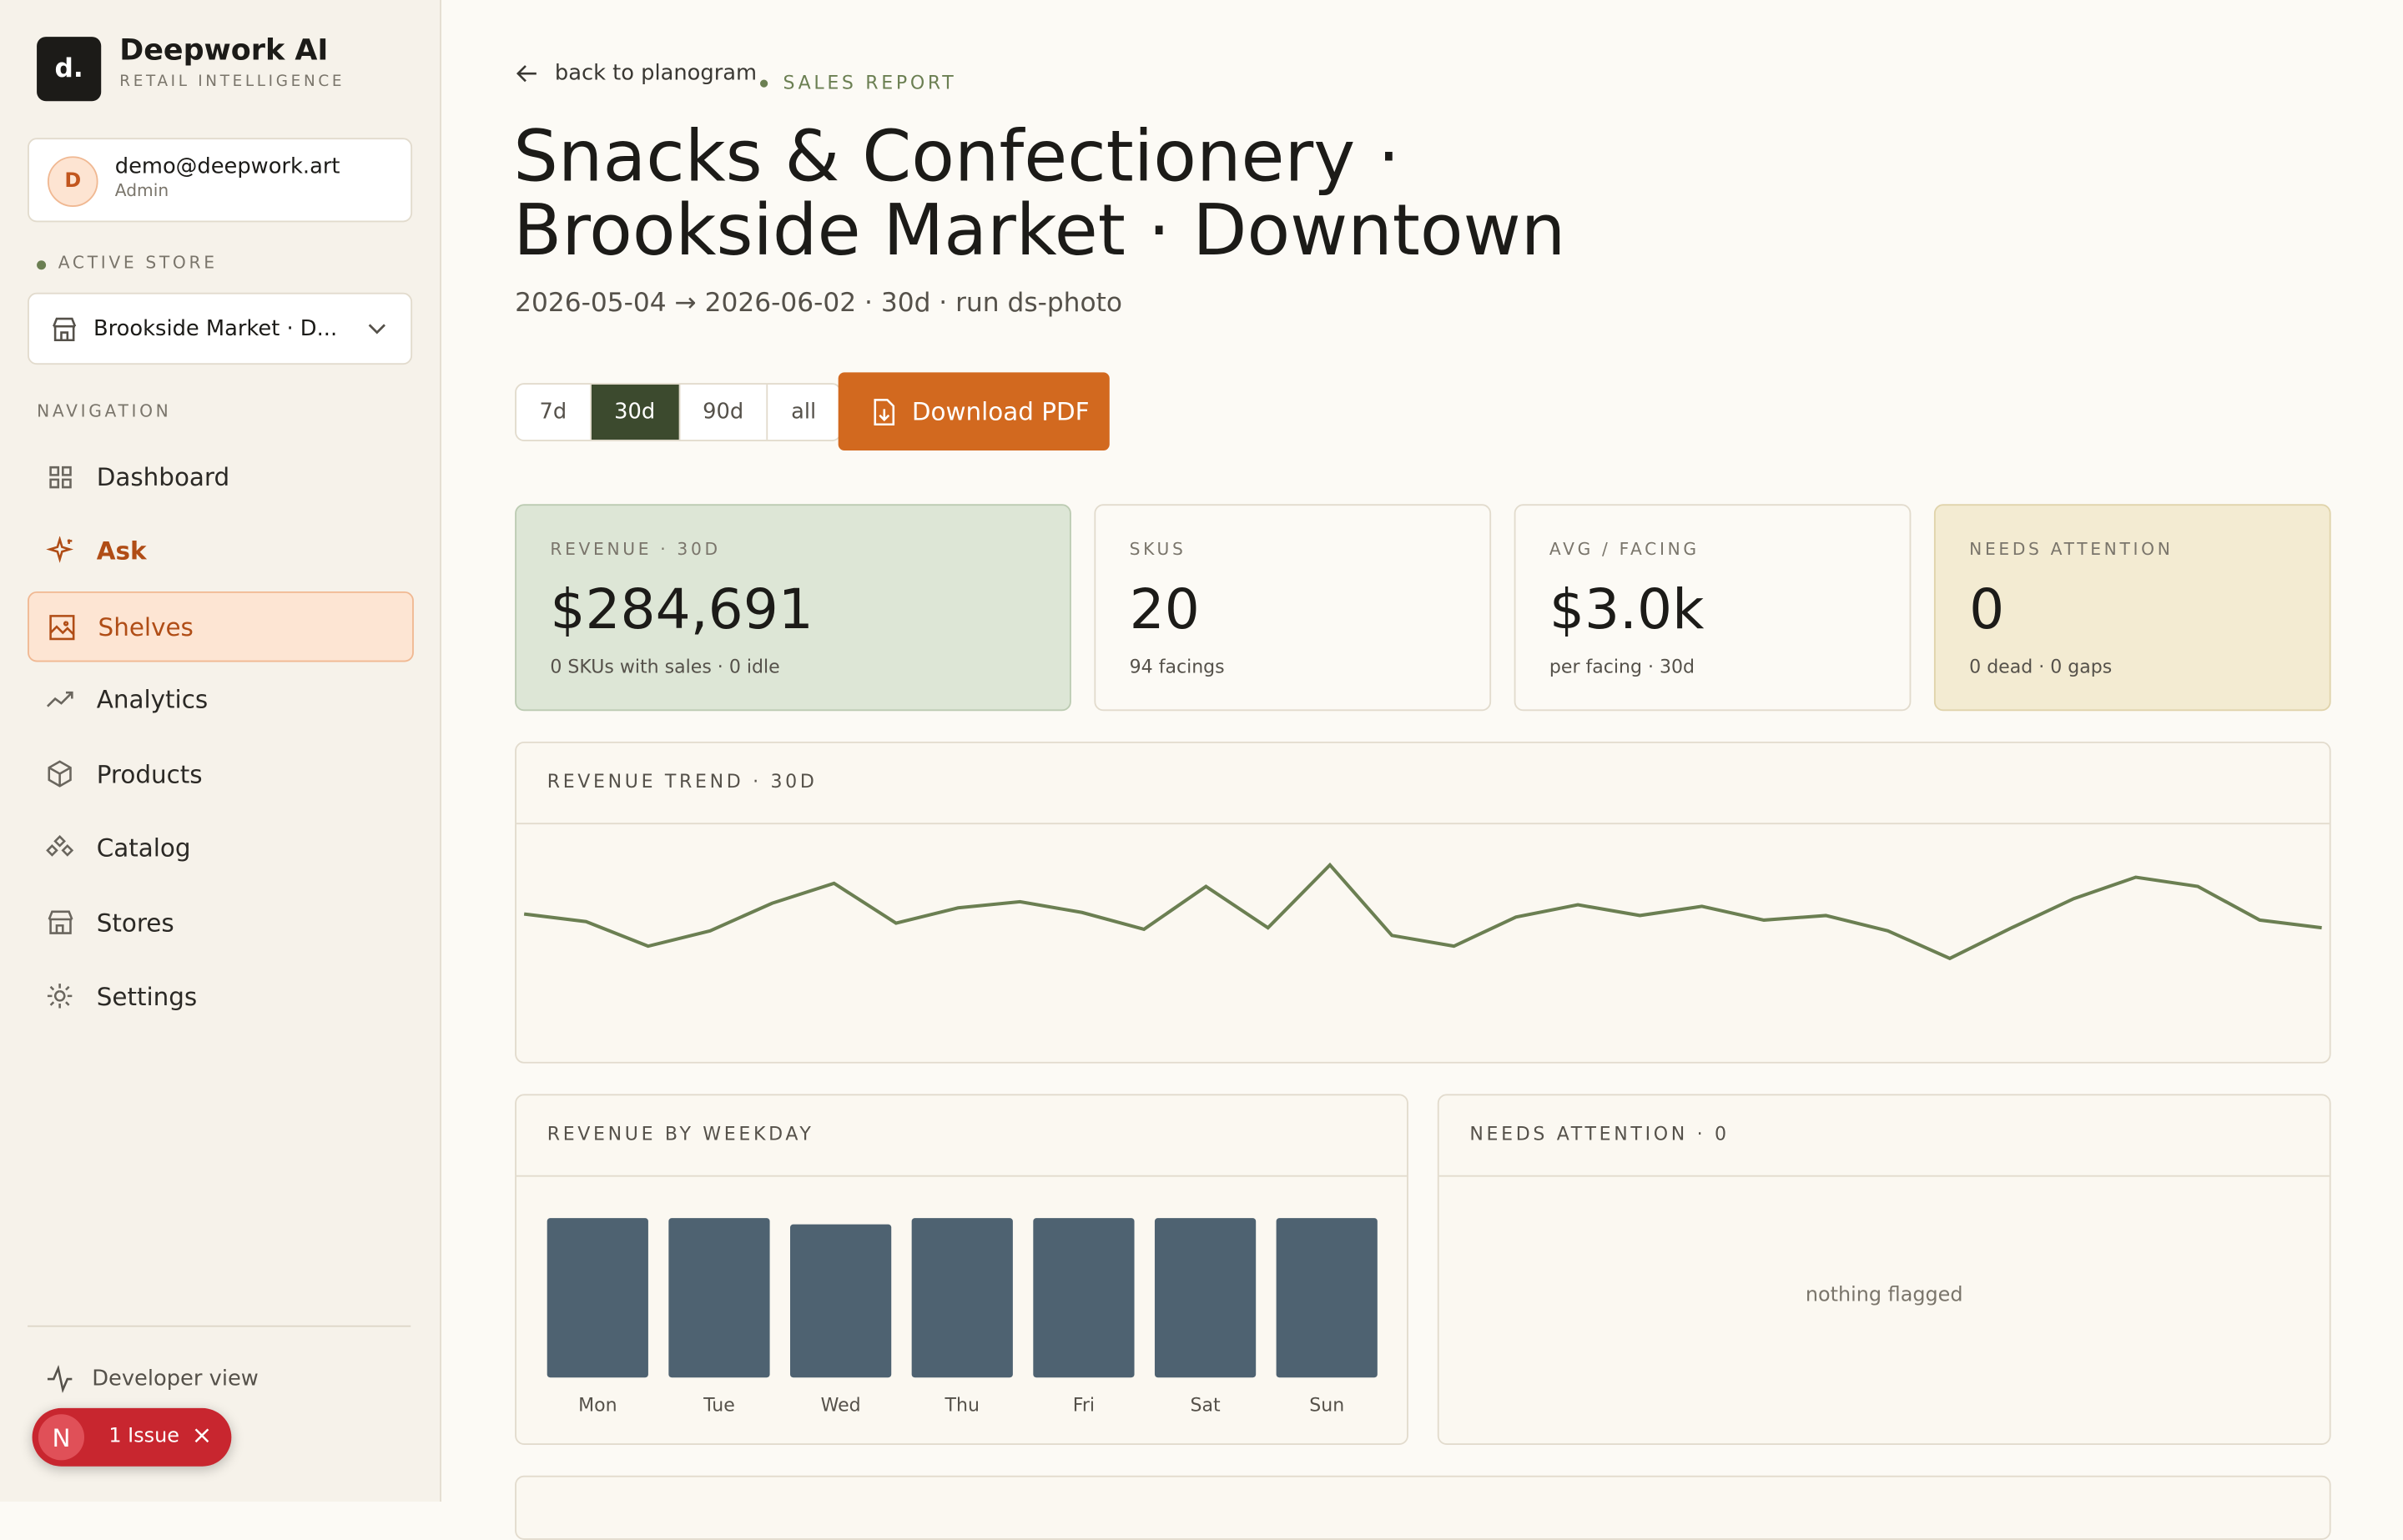 The width and height of the screenshot is (2403, 1540). Describe the element at coordinates (1039, 230) in the screenshot. I see `title-line: Brookside Market · Downtown` at that location.